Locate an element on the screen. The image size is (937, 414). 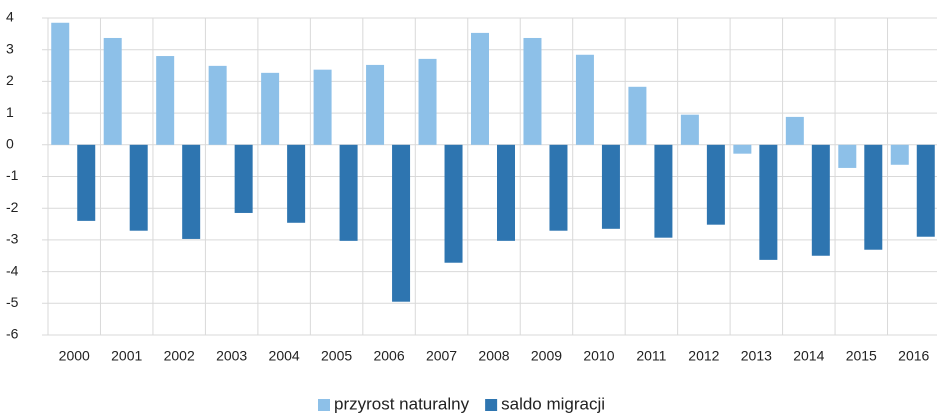
y-tick-label: 3 is located at coordinates (10, 48).